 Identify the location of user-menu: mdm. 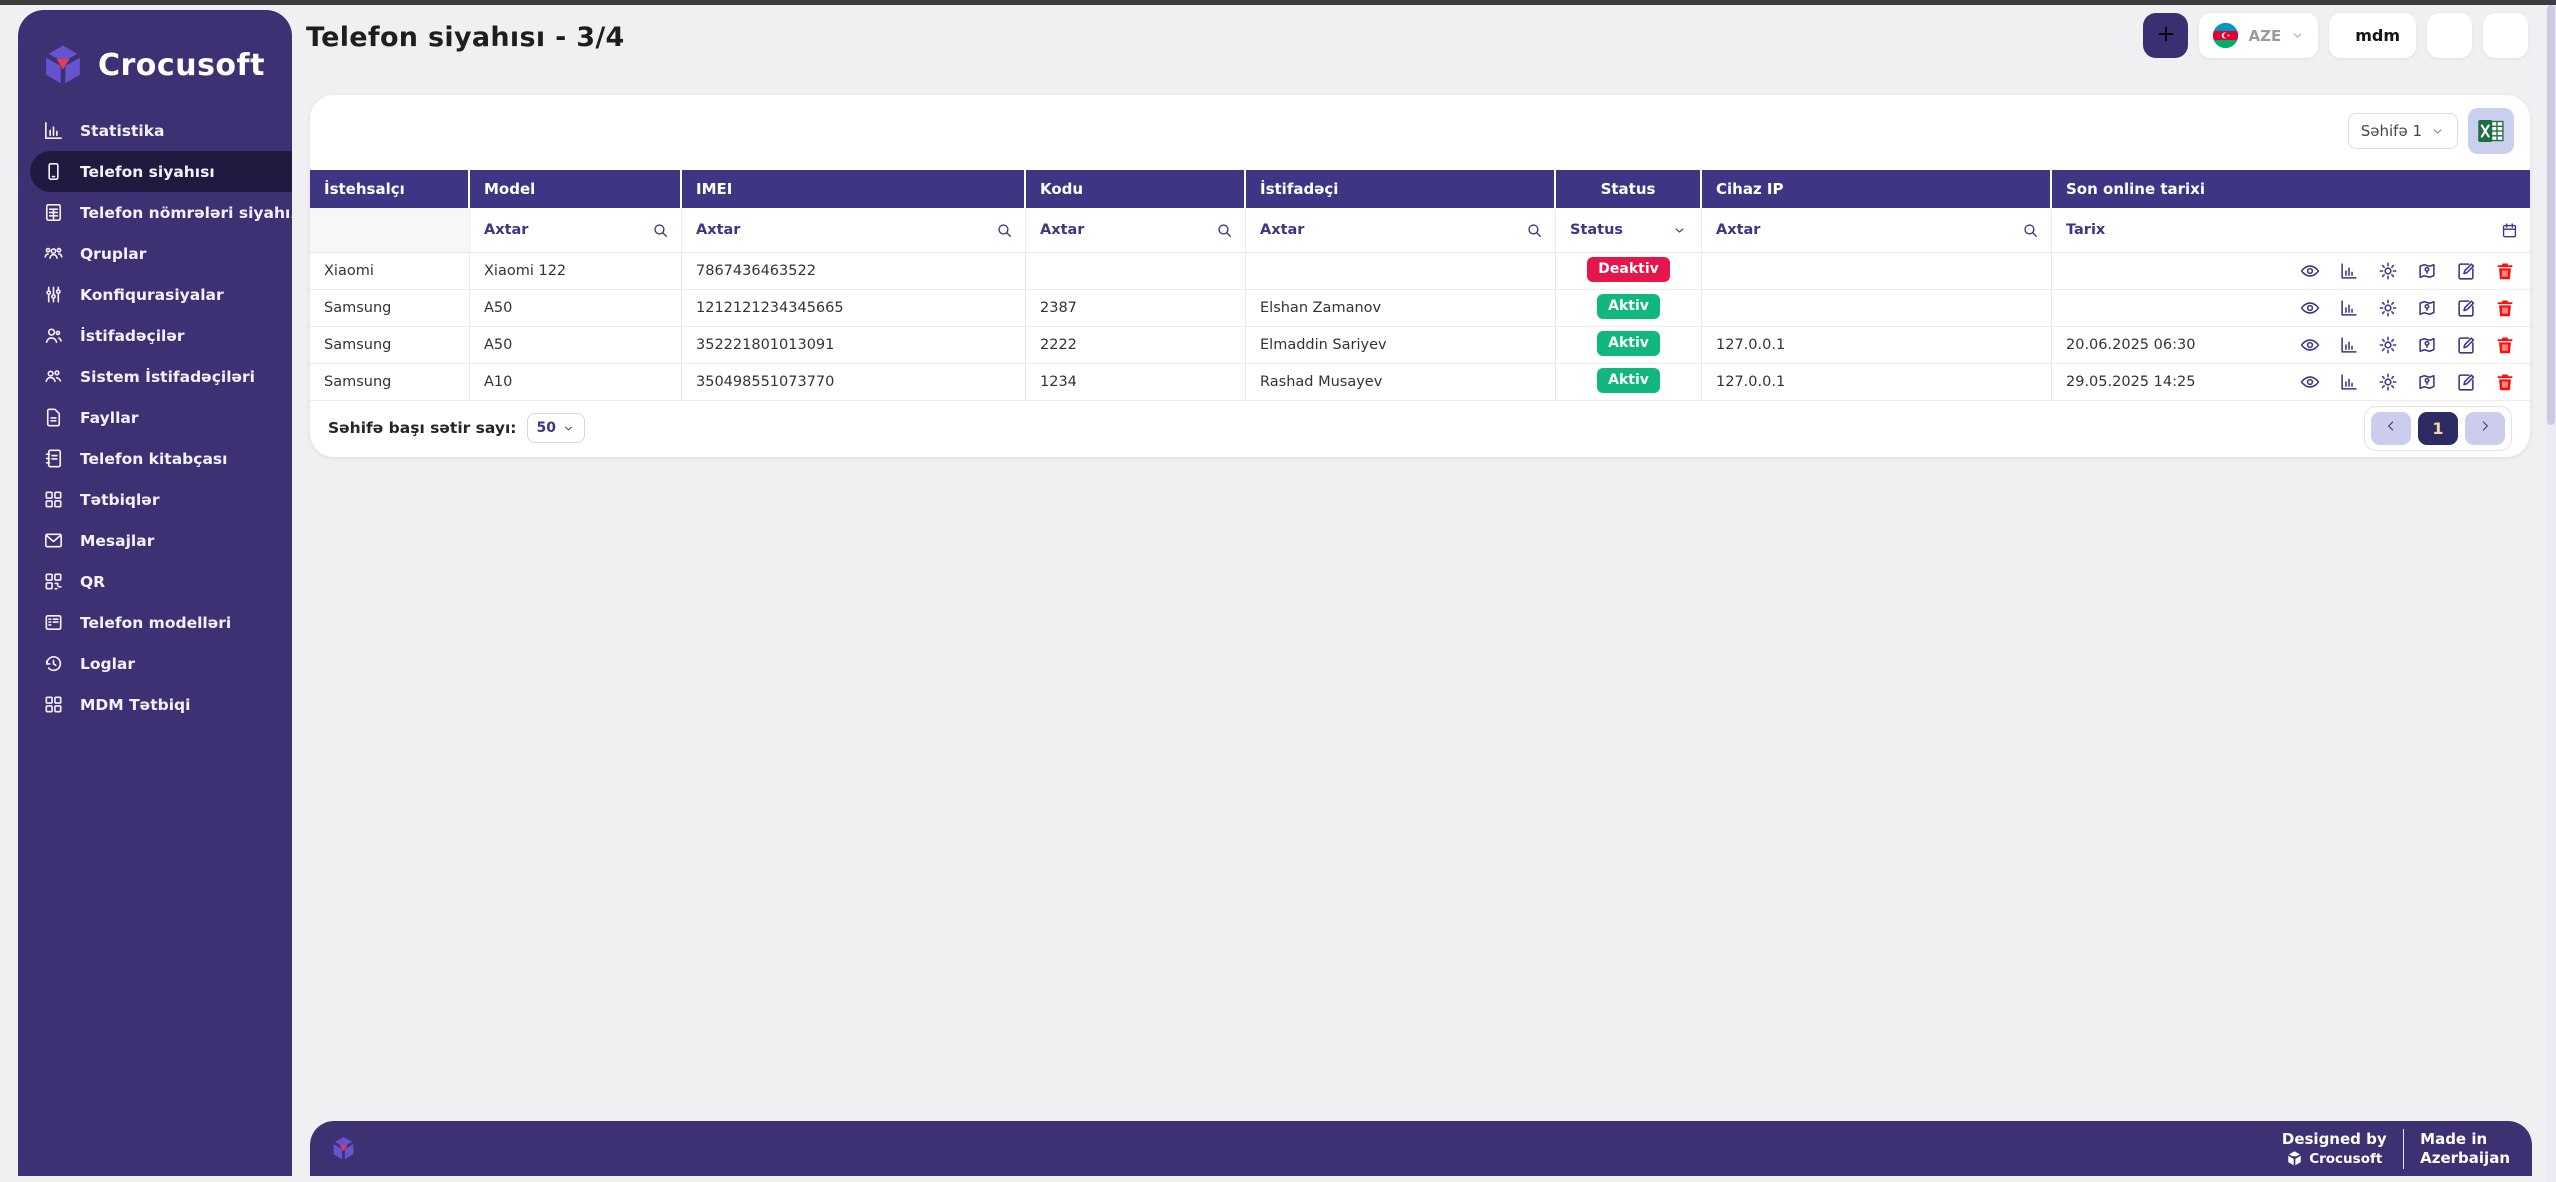
(2372, 37).